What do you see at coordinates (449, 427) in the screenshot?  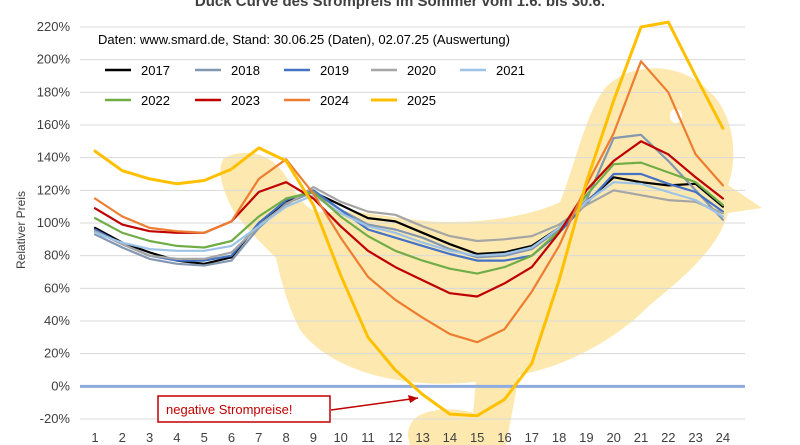 I see `duck-foot` at bounding box center [449, 427].